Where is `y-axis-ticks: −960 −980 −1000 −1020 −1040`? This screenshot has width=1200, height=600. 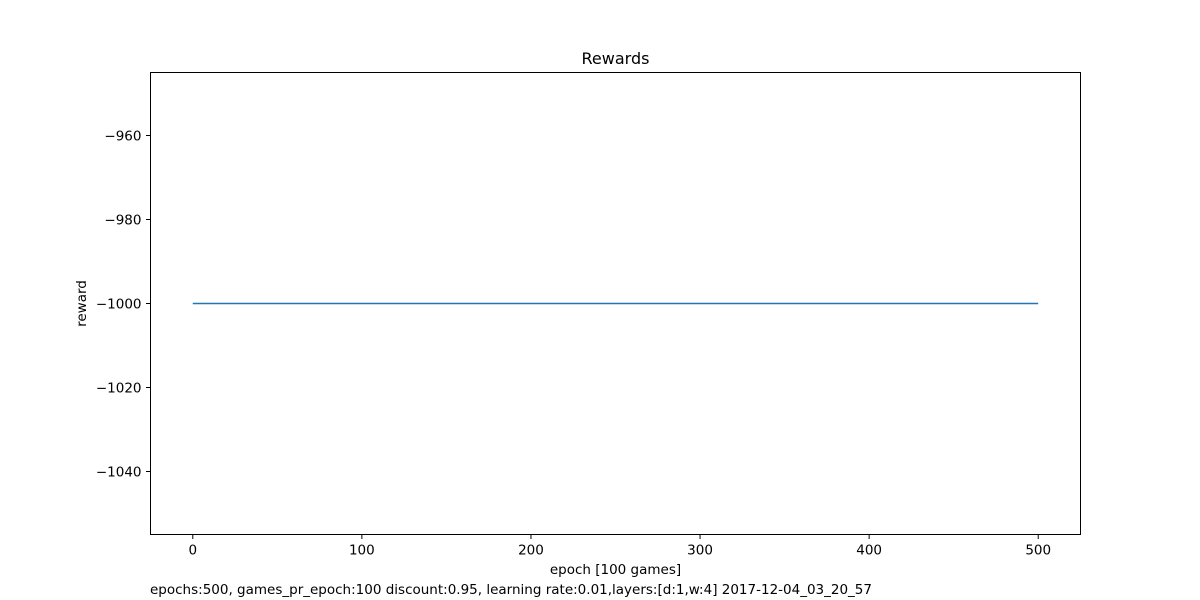 y-axis-ticks: −960 −980 −1000 −1020 −1040 is located at coordinates (123, 305).